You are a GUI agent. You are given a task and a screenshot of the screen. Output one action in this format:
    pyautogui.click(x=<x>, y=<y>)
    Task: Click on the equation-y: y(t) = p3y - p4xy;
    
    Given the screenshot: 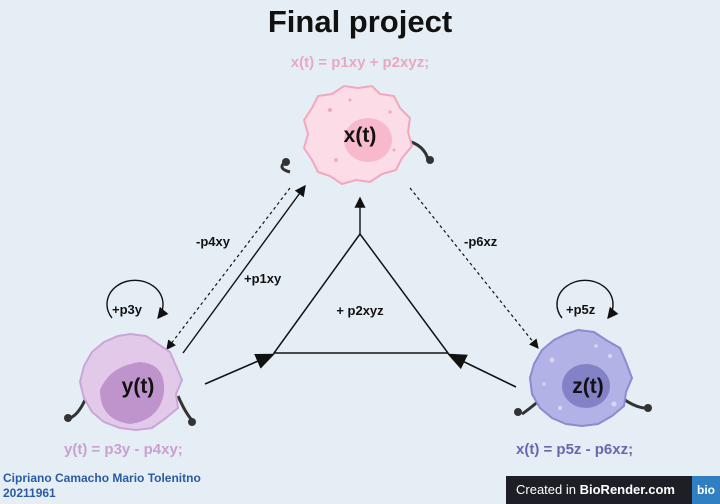 What is the action you would take?
    pyautogui.click(x=123, y=449)
    